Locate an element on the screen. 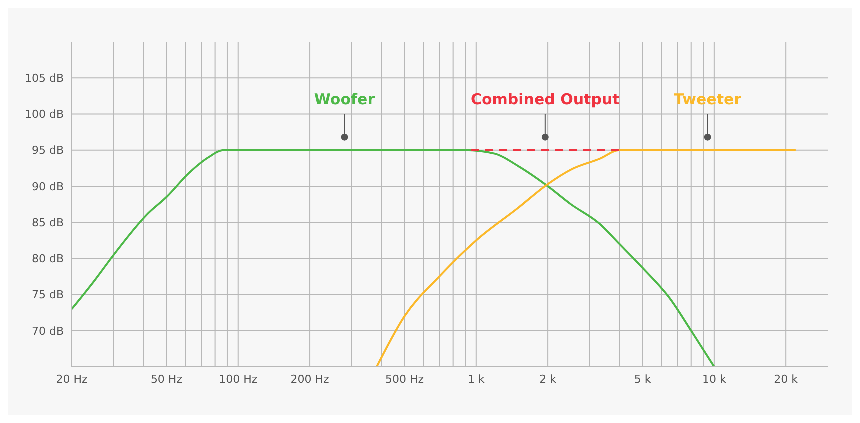 The width and height of the screenshot is (860, 423). text: Tweeter is located at coordinates (708, 99).